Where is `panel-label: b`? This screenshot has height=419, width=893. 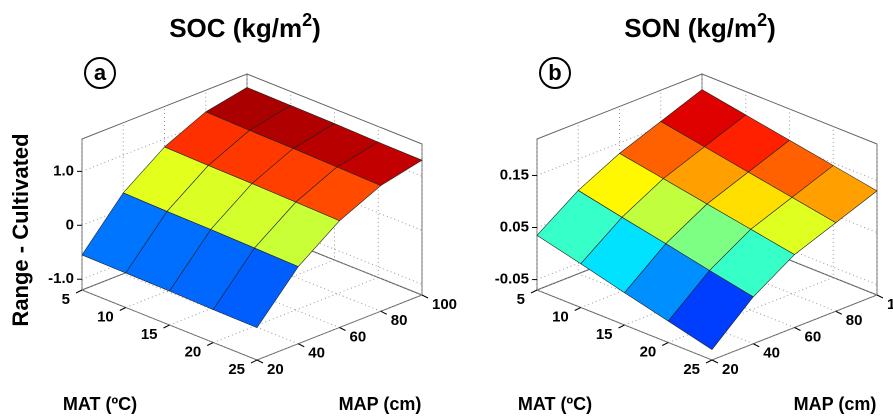
panel-label: b is located at coordinates (554, 72).